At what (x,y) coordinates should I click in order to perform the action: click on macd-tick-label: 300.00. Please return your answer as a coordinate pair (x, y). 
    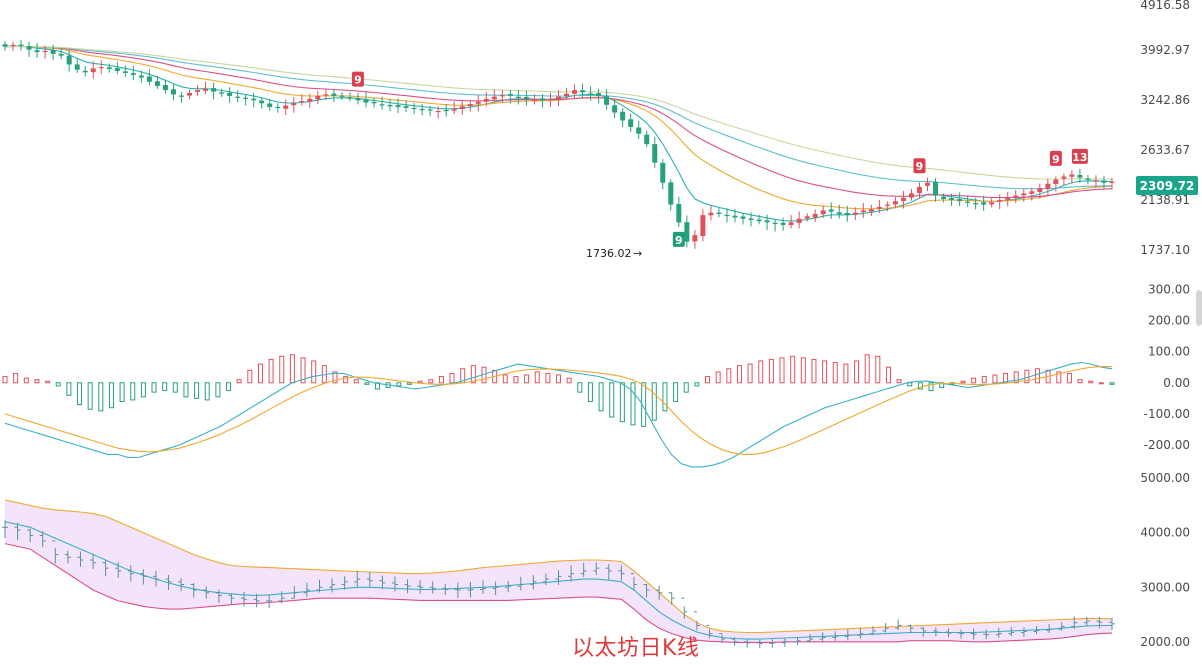
    Looking at the image, I should click on (1169, 289).